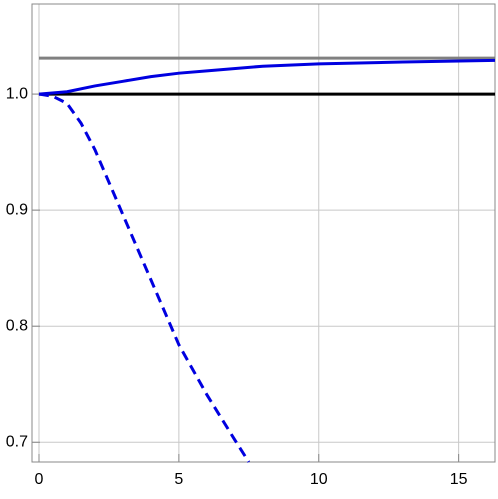 Image resolution: width=498 pixels, height=499 pixels. What do you see at coordinates (459, 479) in the screenshot?
I see `x-tick-label: 15` at bounding box center [459, 479].